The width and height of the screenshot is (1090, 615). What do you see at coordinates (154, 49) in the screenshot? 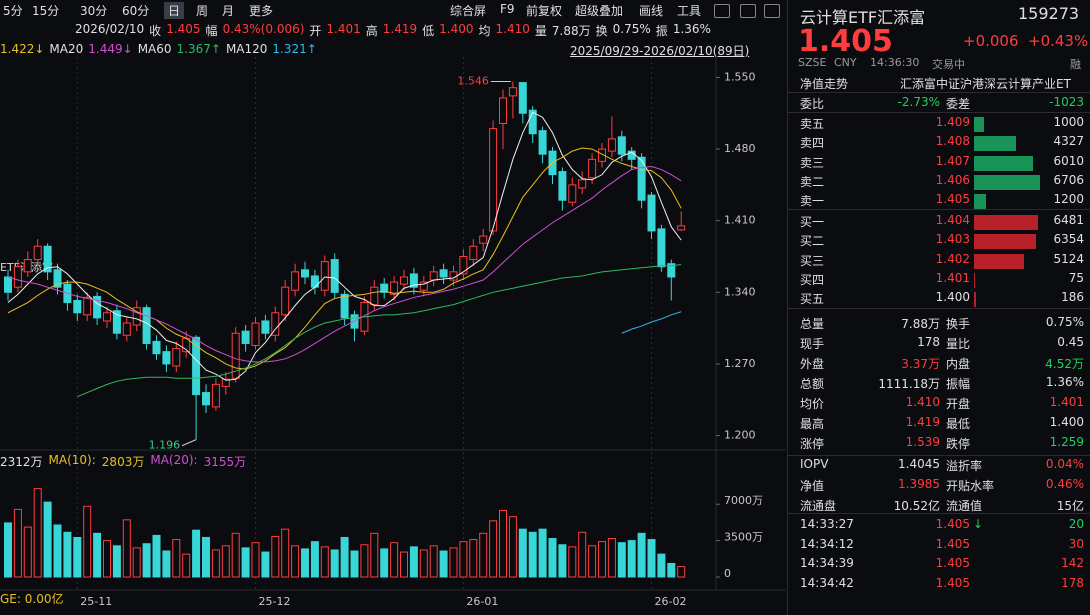
I see `legend-name: MA60` at bounding box center [154, 49].